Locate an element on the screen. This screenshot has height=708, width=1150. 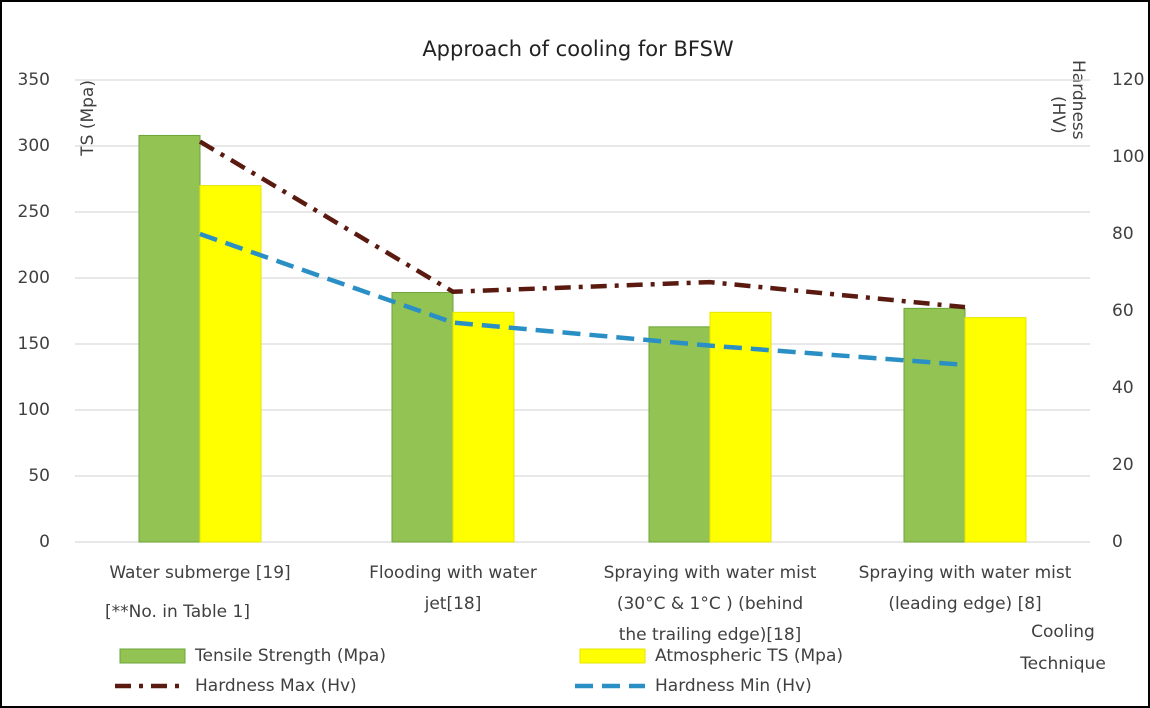
x-axis-label: Cooling is located at coordinates (1063, 632).